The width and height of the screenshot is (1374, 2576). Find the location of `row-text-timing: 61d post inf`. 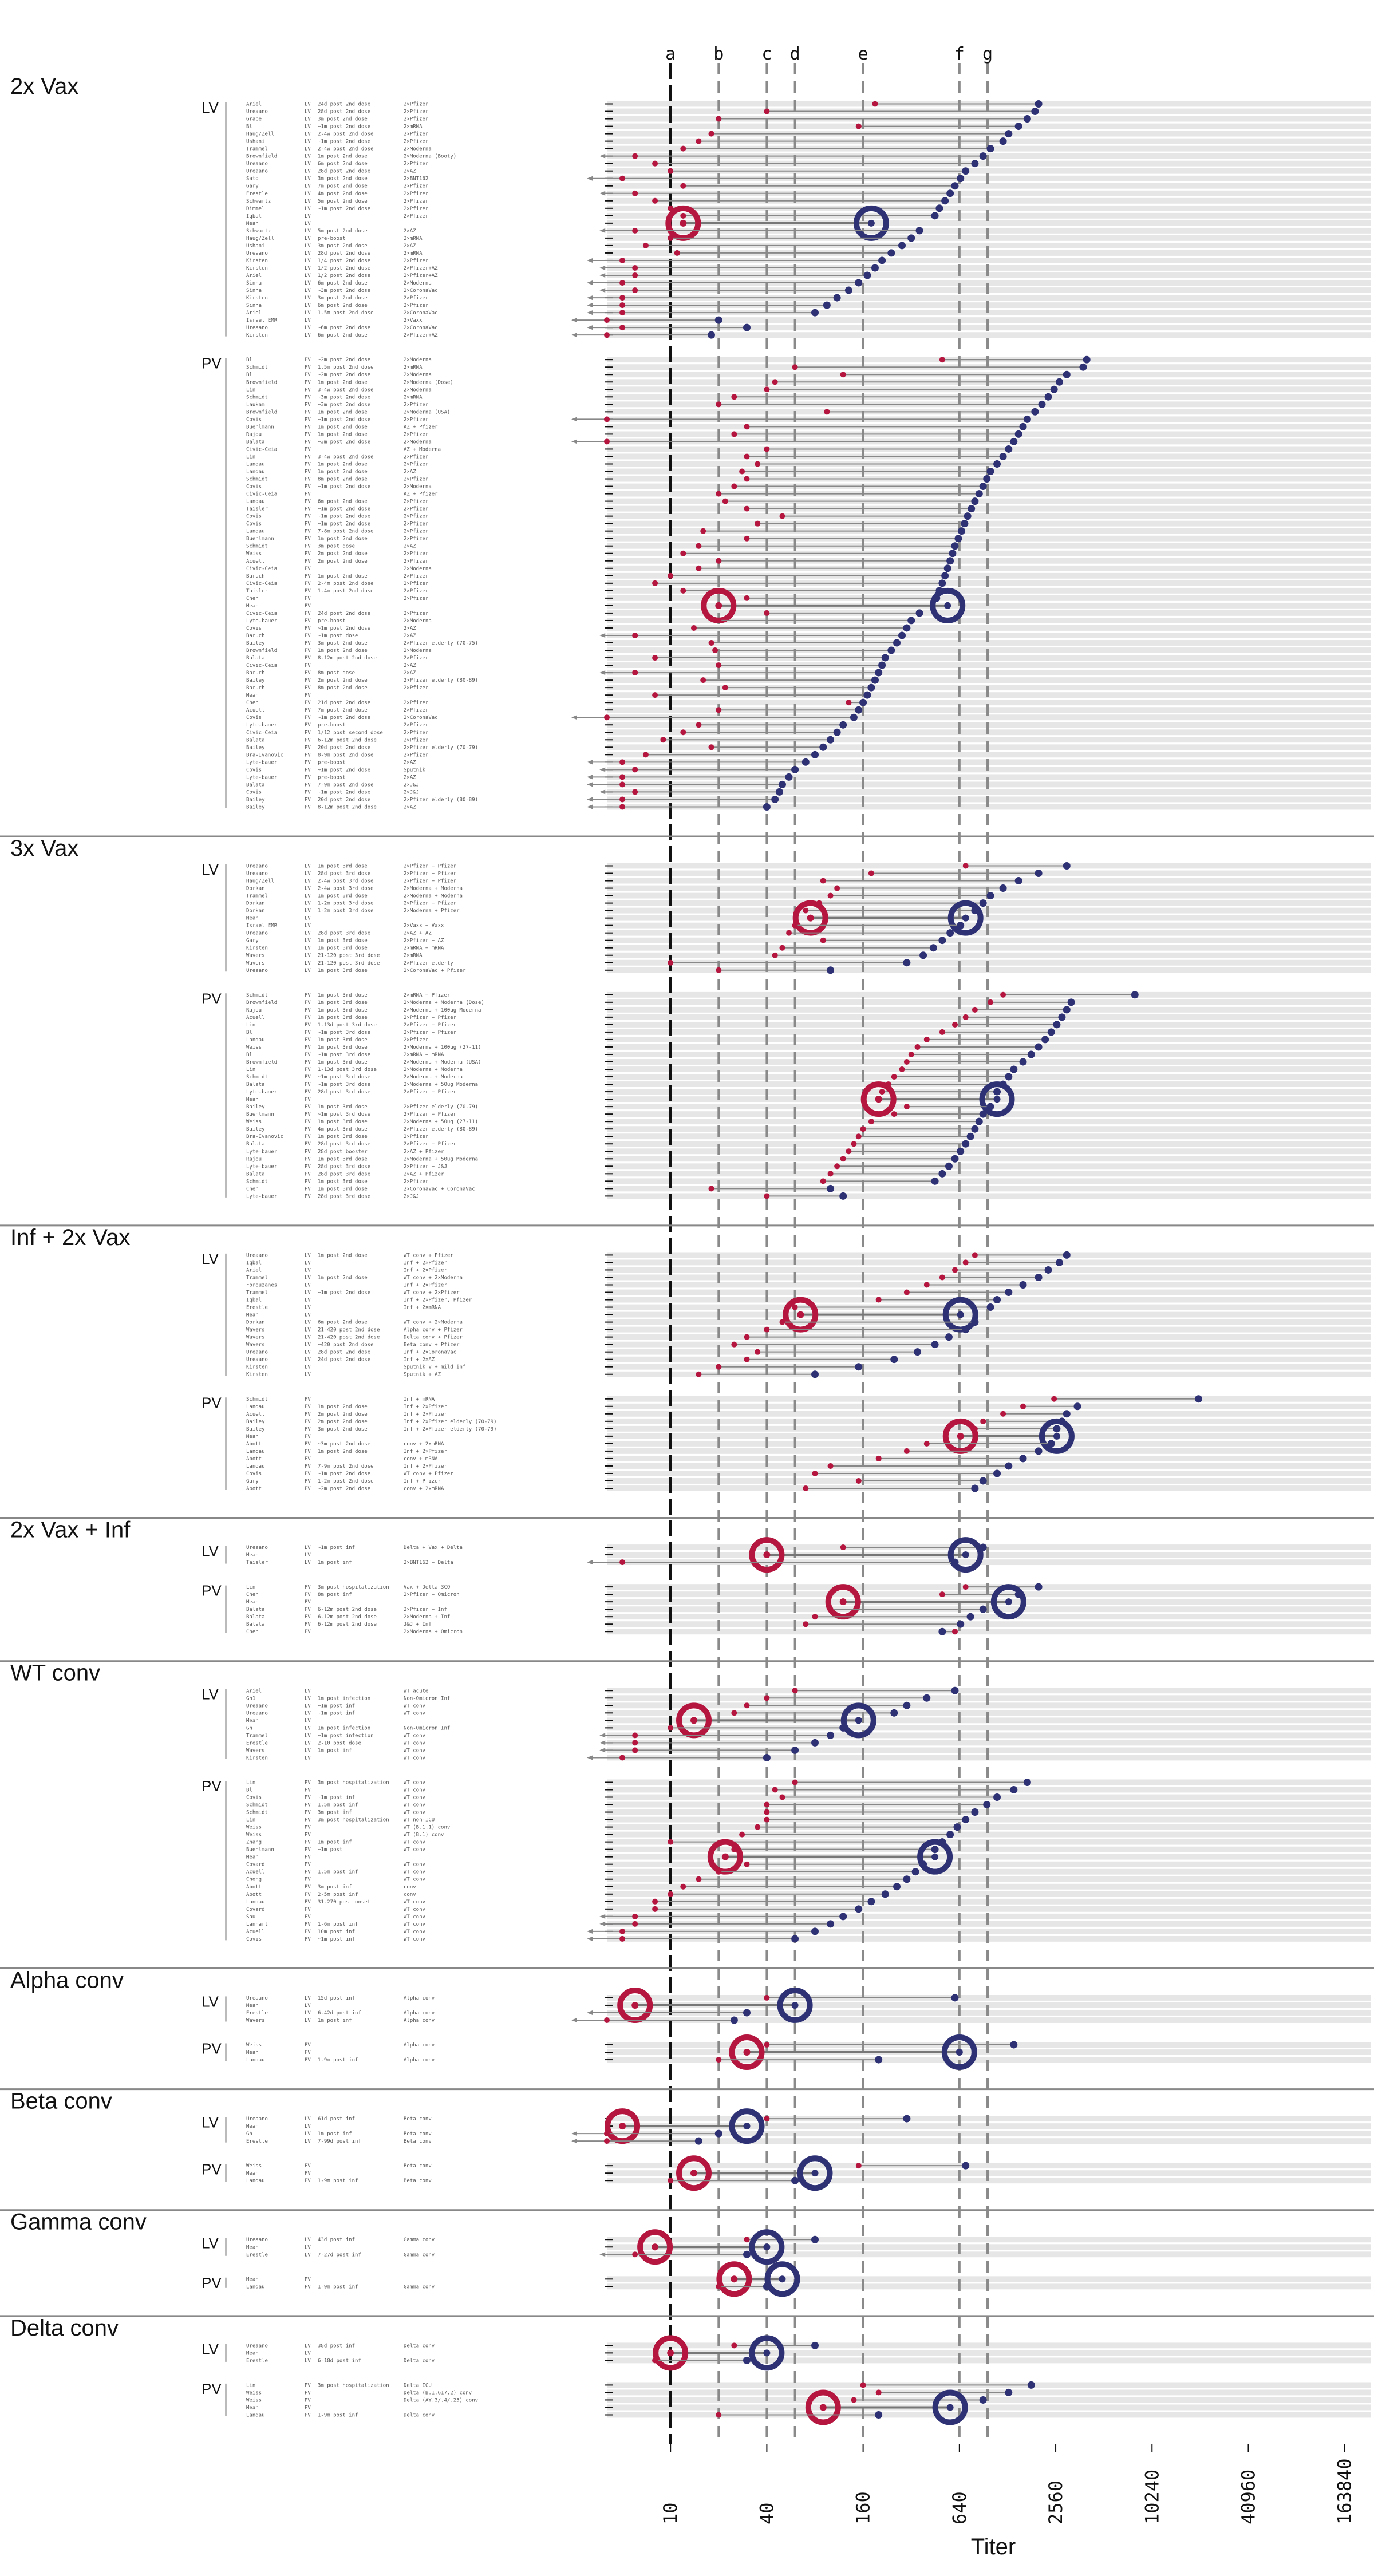

row-text-timing: 61d post inf is located at coordinates (336, 2119).